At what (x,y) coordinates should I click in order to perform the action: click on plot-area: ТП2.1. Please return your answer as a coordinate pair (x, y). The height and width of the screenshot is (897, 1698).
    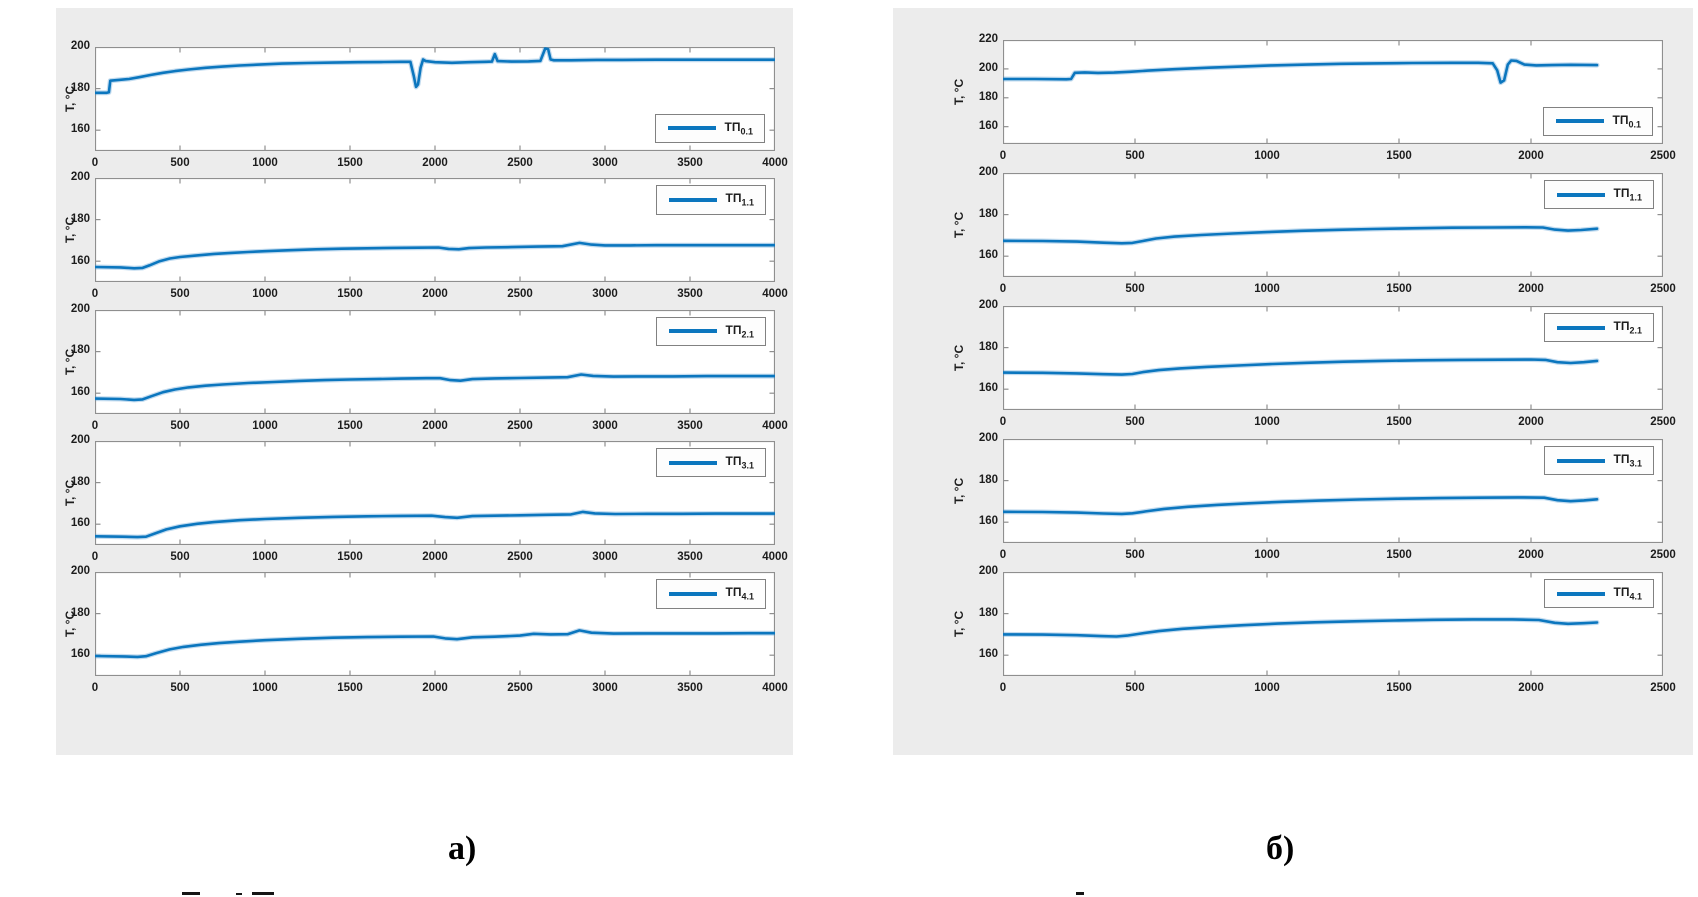
    Looking at the image, I should click on (1333, 358).